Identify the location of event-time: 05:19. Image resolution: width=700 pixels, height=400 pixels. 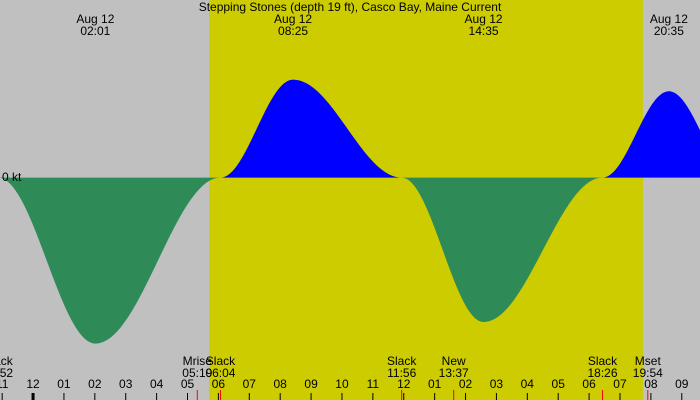
(197, 373).